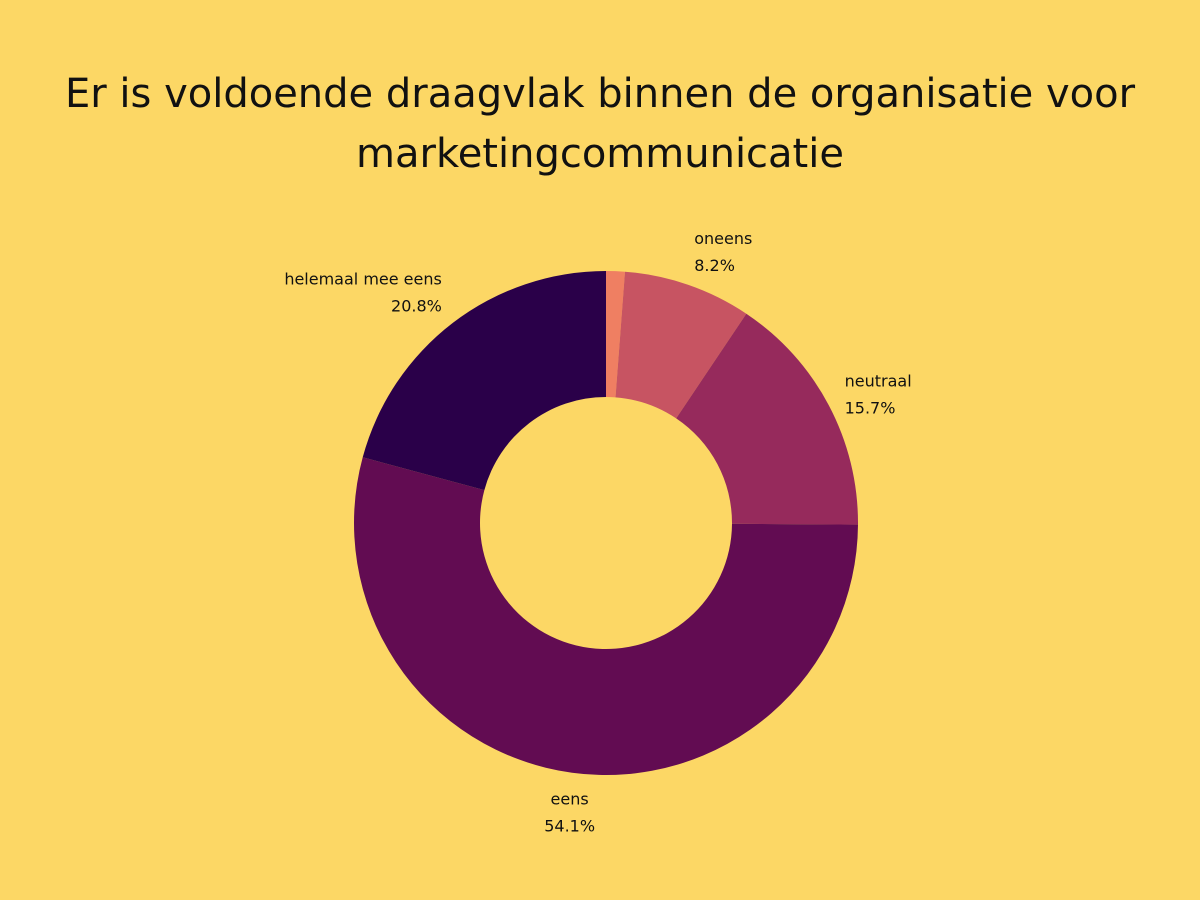 This screenshot has width=1200, height=900. I want to click on slice-oneens, so click(681, 345).